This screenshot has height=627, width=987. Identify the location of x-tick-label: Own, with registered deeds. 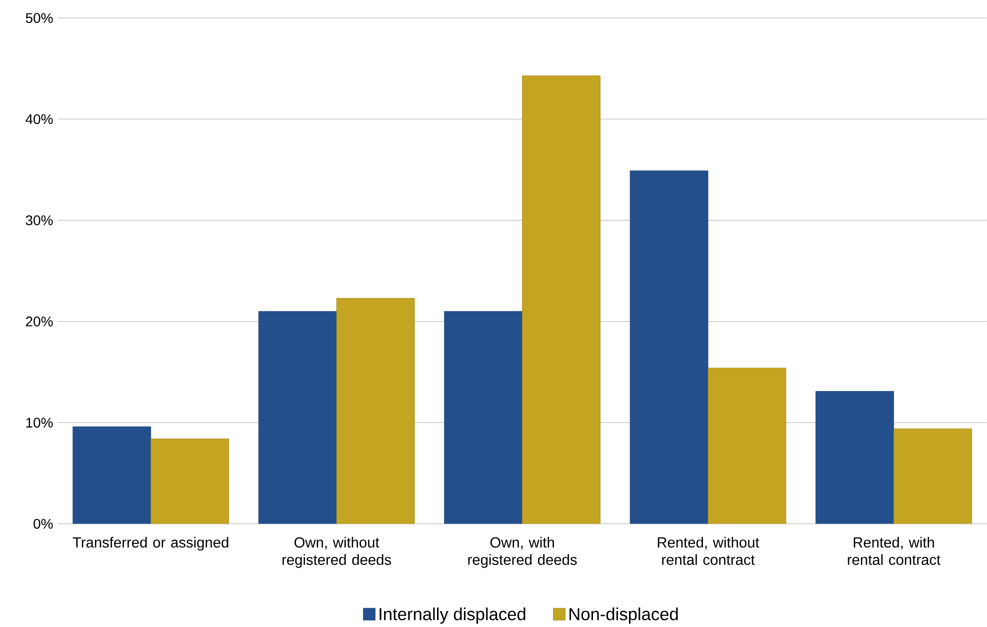
(522, 552).